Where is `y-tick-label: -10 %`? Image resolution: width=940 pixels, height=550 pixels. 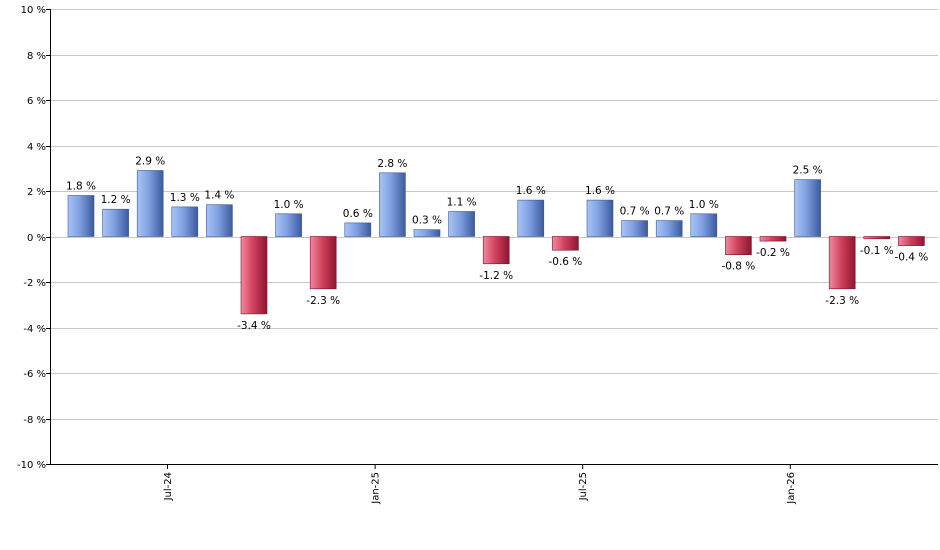
y-tick-label: -10 % is located at coordinates (31, 465).